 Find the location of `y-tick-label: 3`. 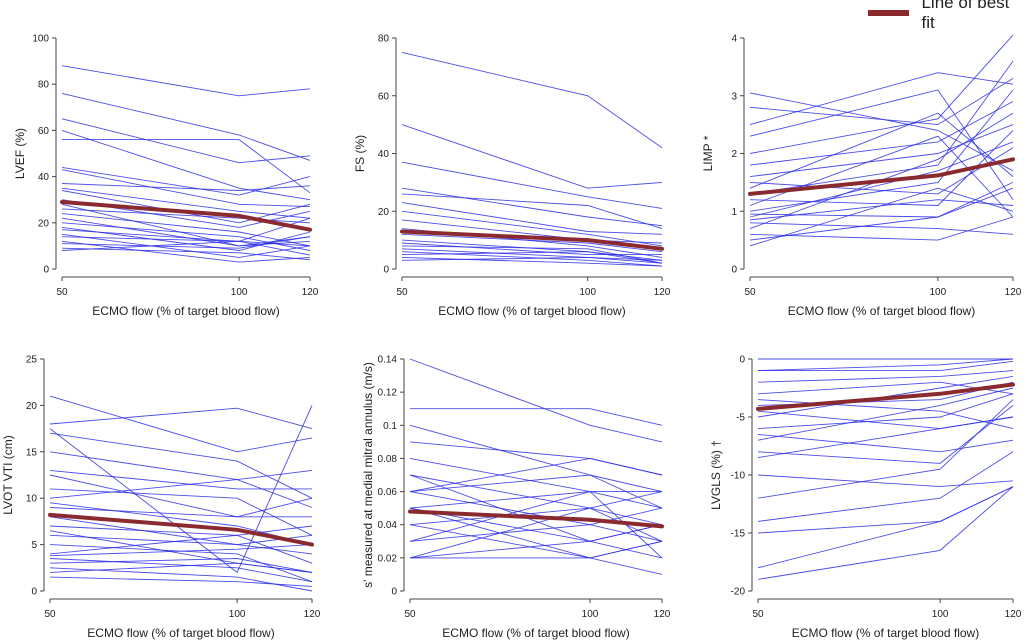

y-tick-label: 3 is located at coordinates (734, 96).